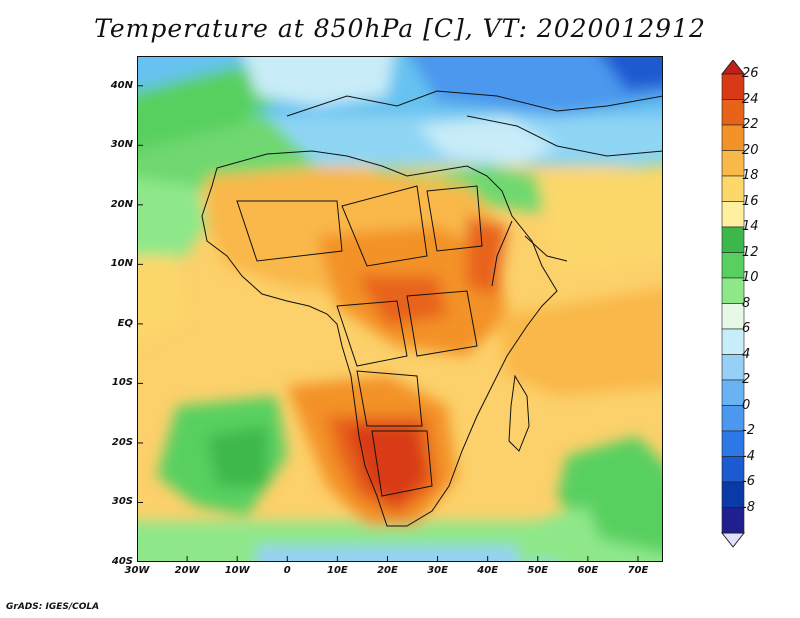  Describe the element at coordinates (733, 540) in the screenshot. I see `colorbar-bottom-triangle` at that location.